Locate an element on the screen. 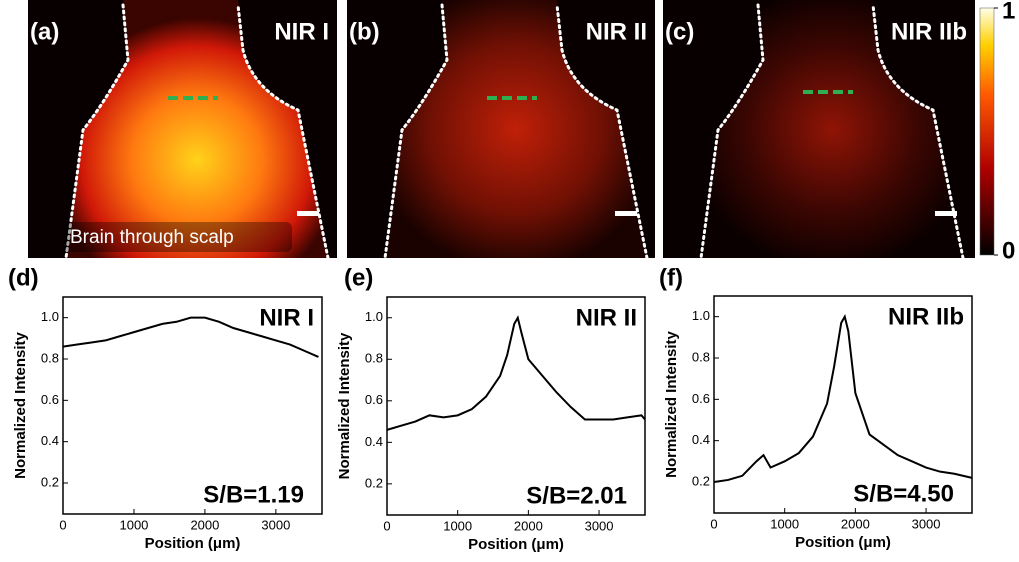 This screenshot has width=1019, height=562. chart-title: NIR IIb is located at coordinates (926, 316).